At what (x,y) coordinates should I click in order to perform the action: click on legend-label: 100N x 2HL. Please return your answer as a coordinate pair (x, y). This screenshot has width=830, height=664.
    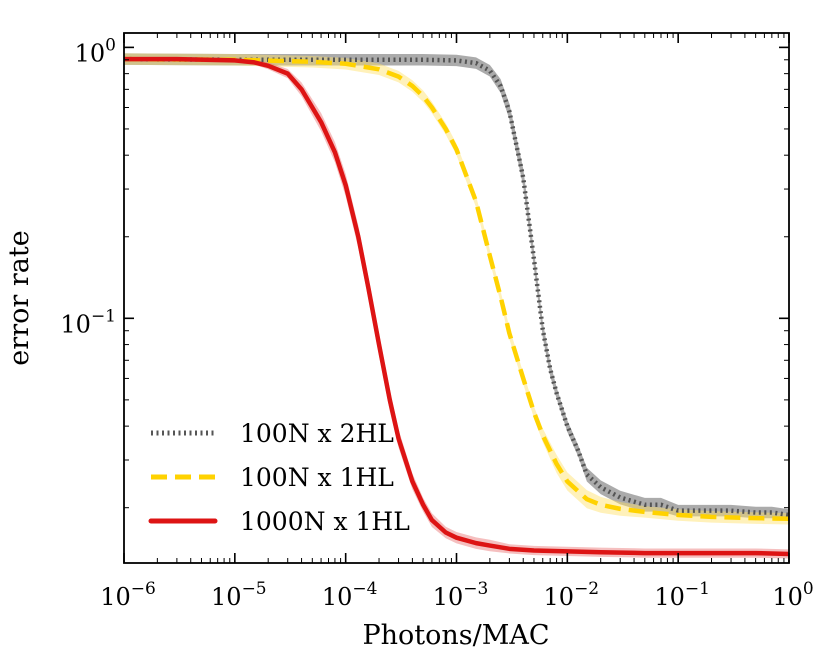
    Looking at the image, I should click on (317, 433).